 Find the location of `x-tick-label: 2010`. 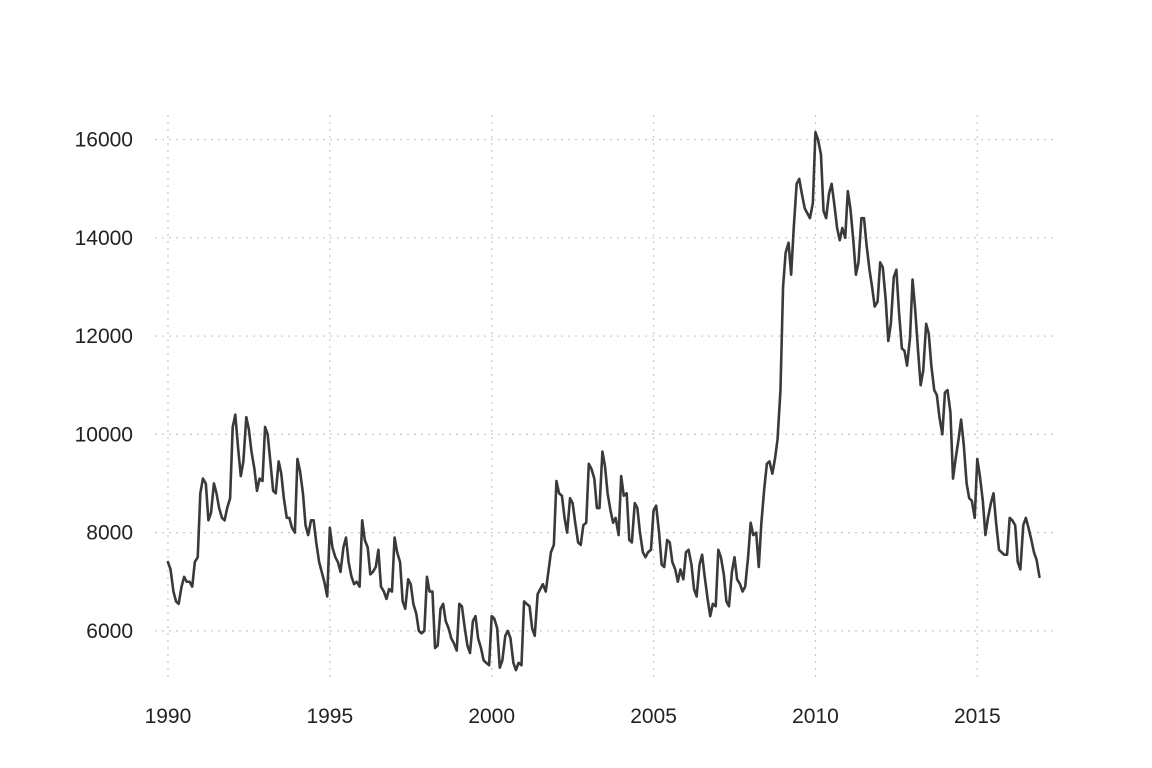

x-tick-label: 2010 is located at coordinates (815, 716).